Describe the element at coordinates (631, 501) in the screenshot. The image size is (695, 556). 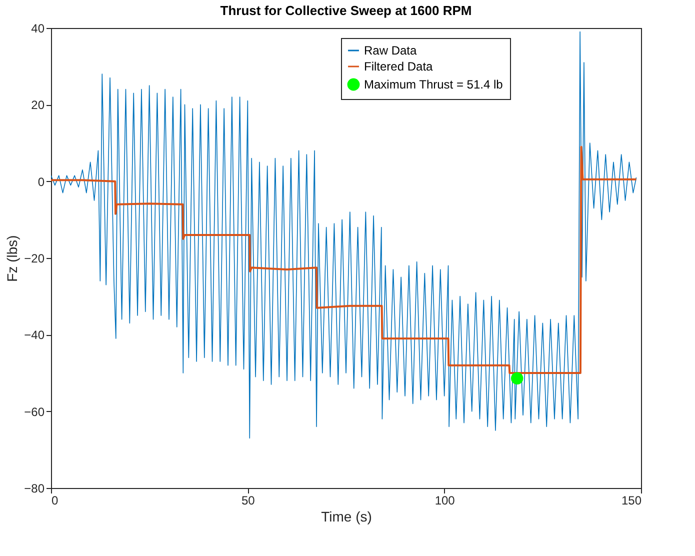
I see `x-tick-label: 150` at that location.